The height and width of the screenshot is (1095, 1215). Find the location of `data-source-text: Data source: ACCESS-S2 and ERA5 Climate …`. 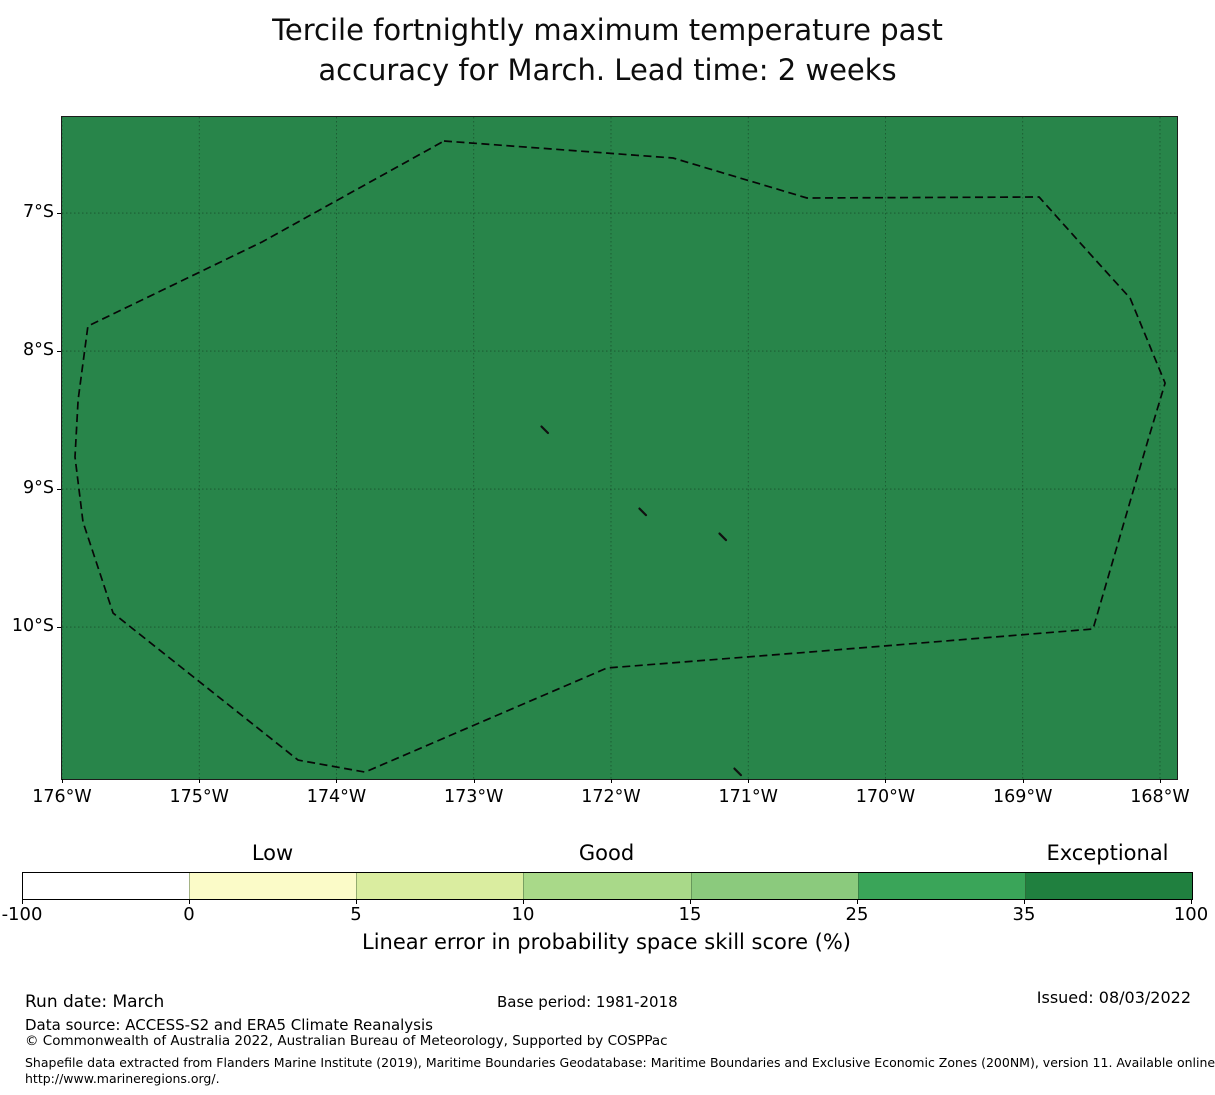

data-source-text: Data source: ACCESS-S2 and ERA5 Climate … is located at coordinates (229, 1025).